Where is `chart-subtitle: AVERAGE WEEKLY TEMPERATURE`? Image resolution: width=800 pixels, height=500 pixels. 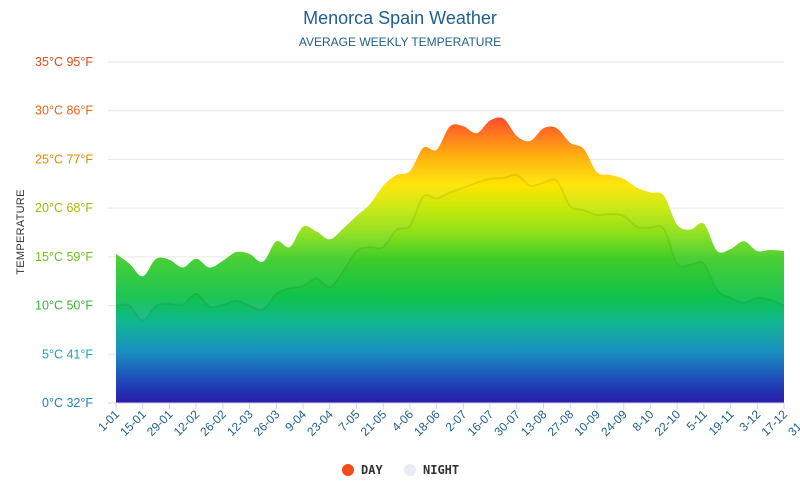 chart-subtitle: AVERAGE WEEKLY TEMPERATURE is located at coordinates (400, 42).